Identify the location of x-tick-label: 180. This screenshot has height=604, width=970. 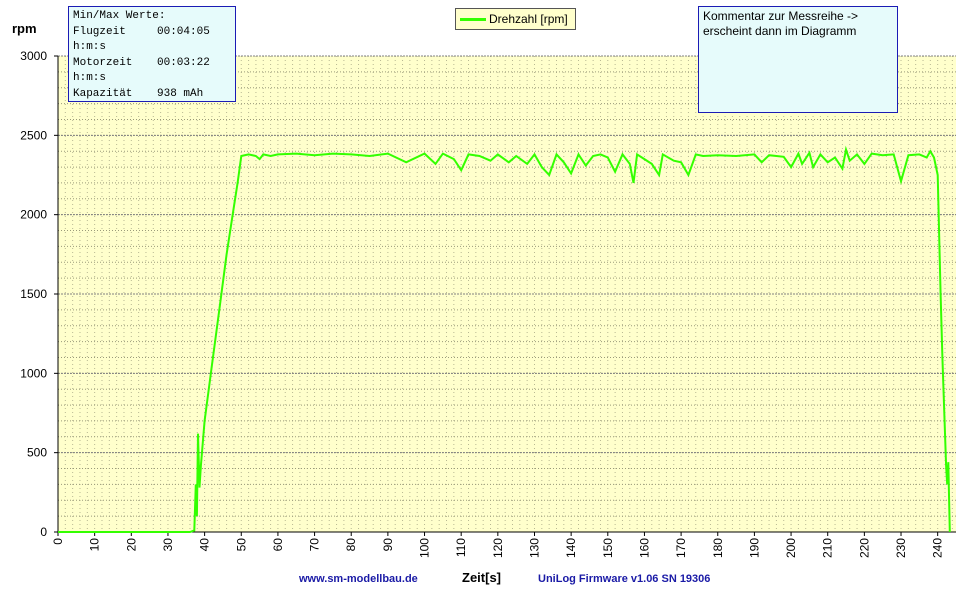
(718, 548).